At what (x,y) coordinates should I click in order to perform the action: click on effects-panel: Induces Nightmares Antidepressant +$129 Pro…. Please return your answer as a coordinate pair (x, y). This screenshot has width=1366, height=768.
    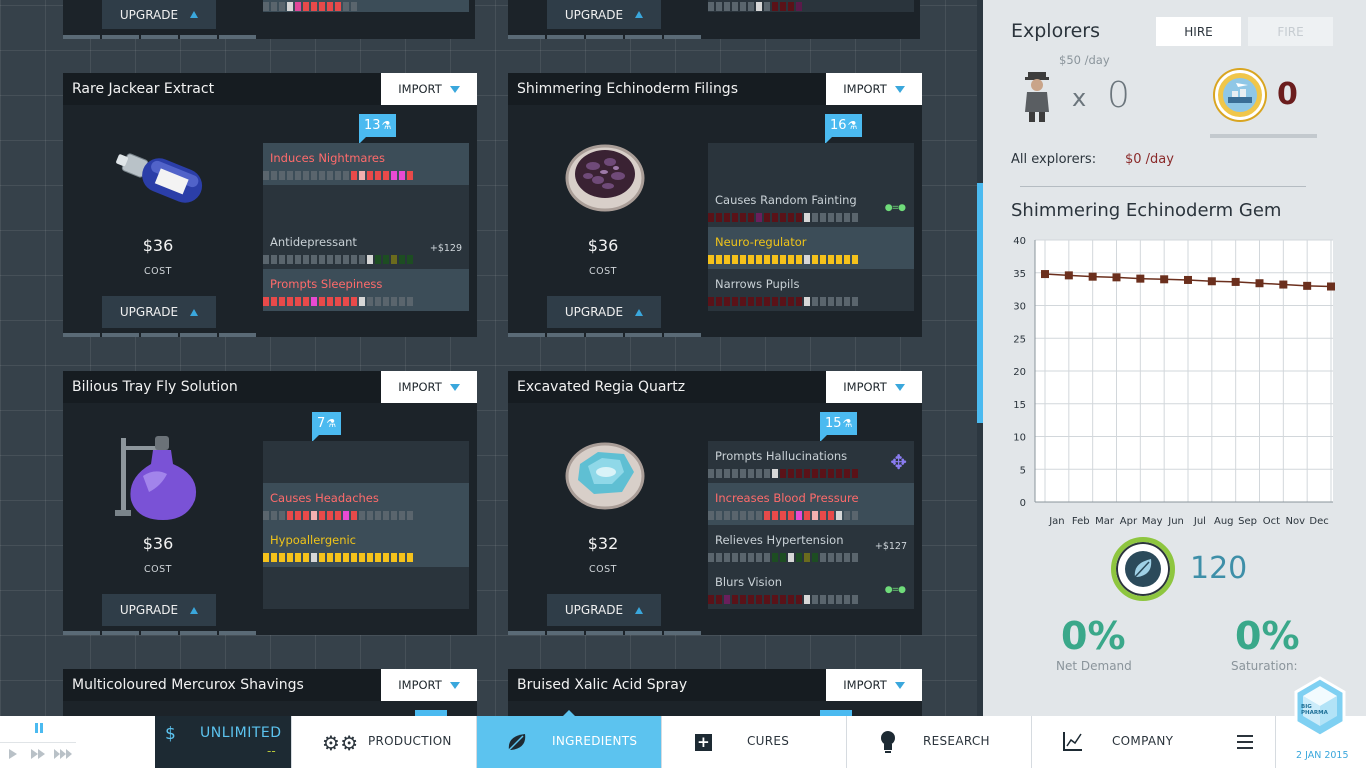
    Looking at the image, I should click on (366, 227).